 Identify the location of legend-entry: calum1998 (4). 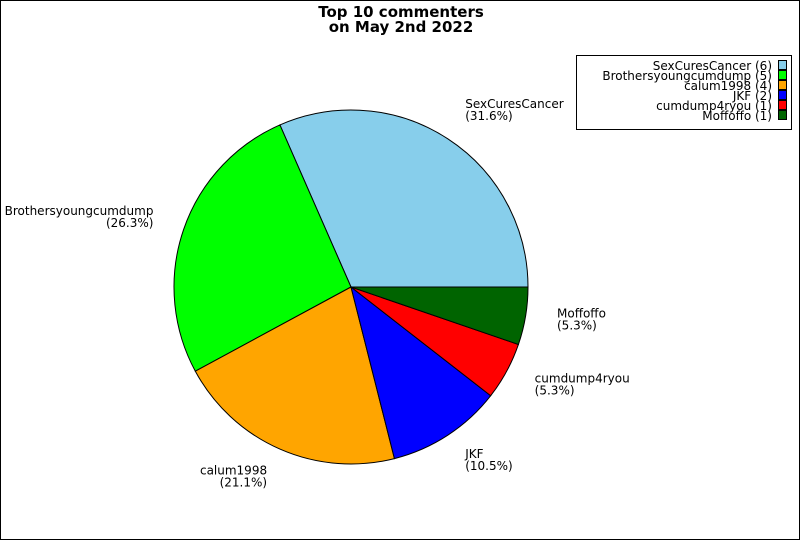
(728, 86).